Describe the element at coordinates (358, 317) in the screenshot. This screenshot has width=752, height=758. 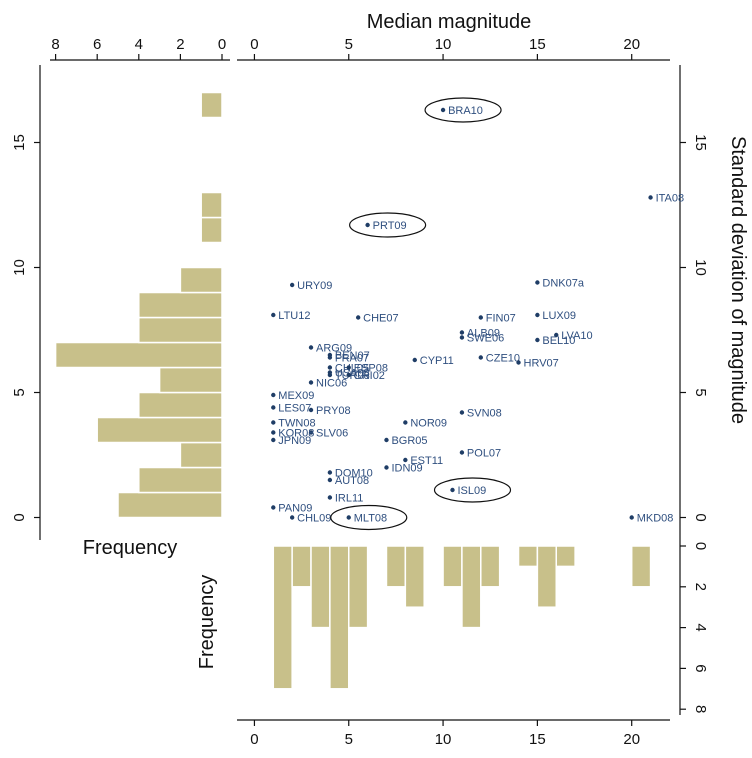
I see `point-che07` at that location.